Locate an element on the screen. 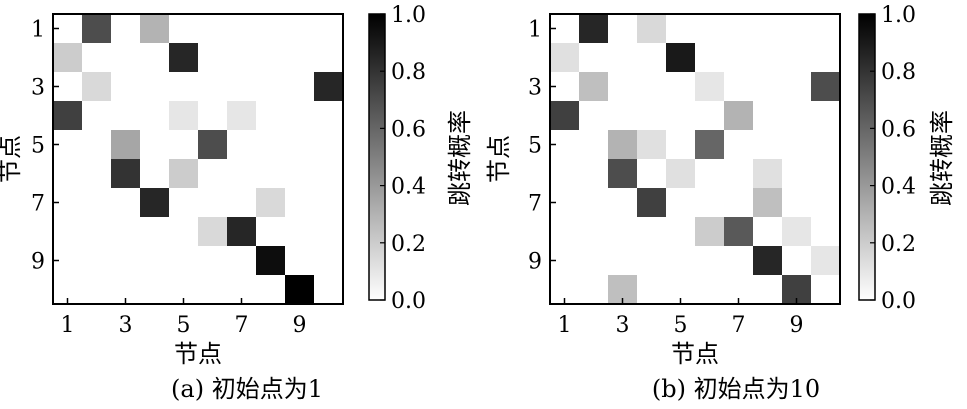  y-axis-ticks: 1 3 5 7 9 is located at coordinates (45, 146).